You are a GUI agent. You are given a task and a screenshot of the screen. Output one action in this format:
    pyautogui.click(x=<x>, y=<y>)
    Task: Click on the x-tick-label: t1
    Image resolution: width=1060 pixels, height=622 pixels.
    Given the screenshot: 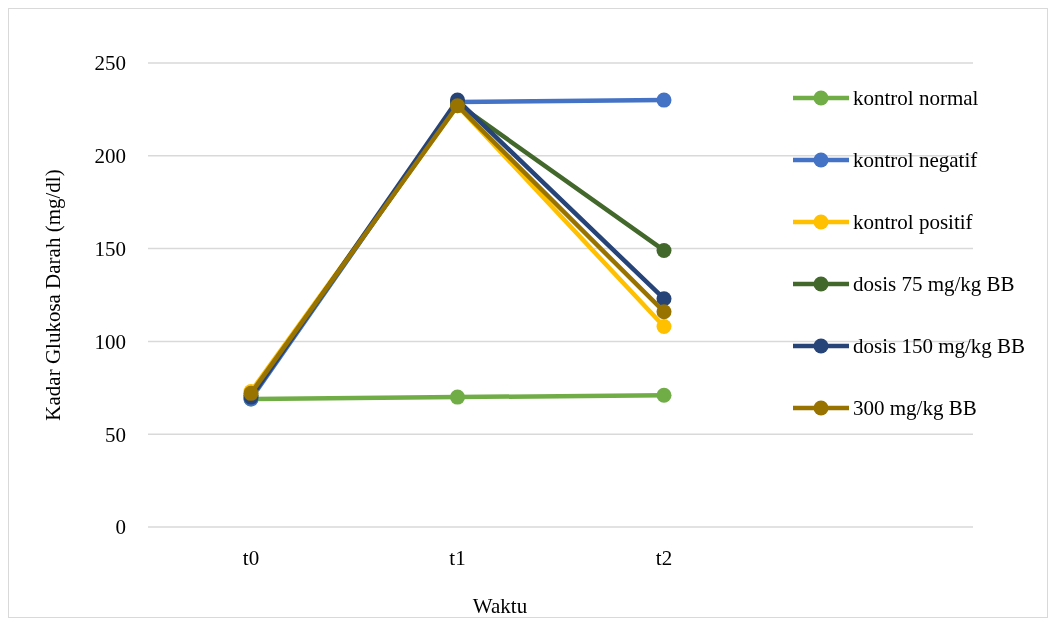 What is the action you would take?
    pyautogui.click(x=457, y=558)
    